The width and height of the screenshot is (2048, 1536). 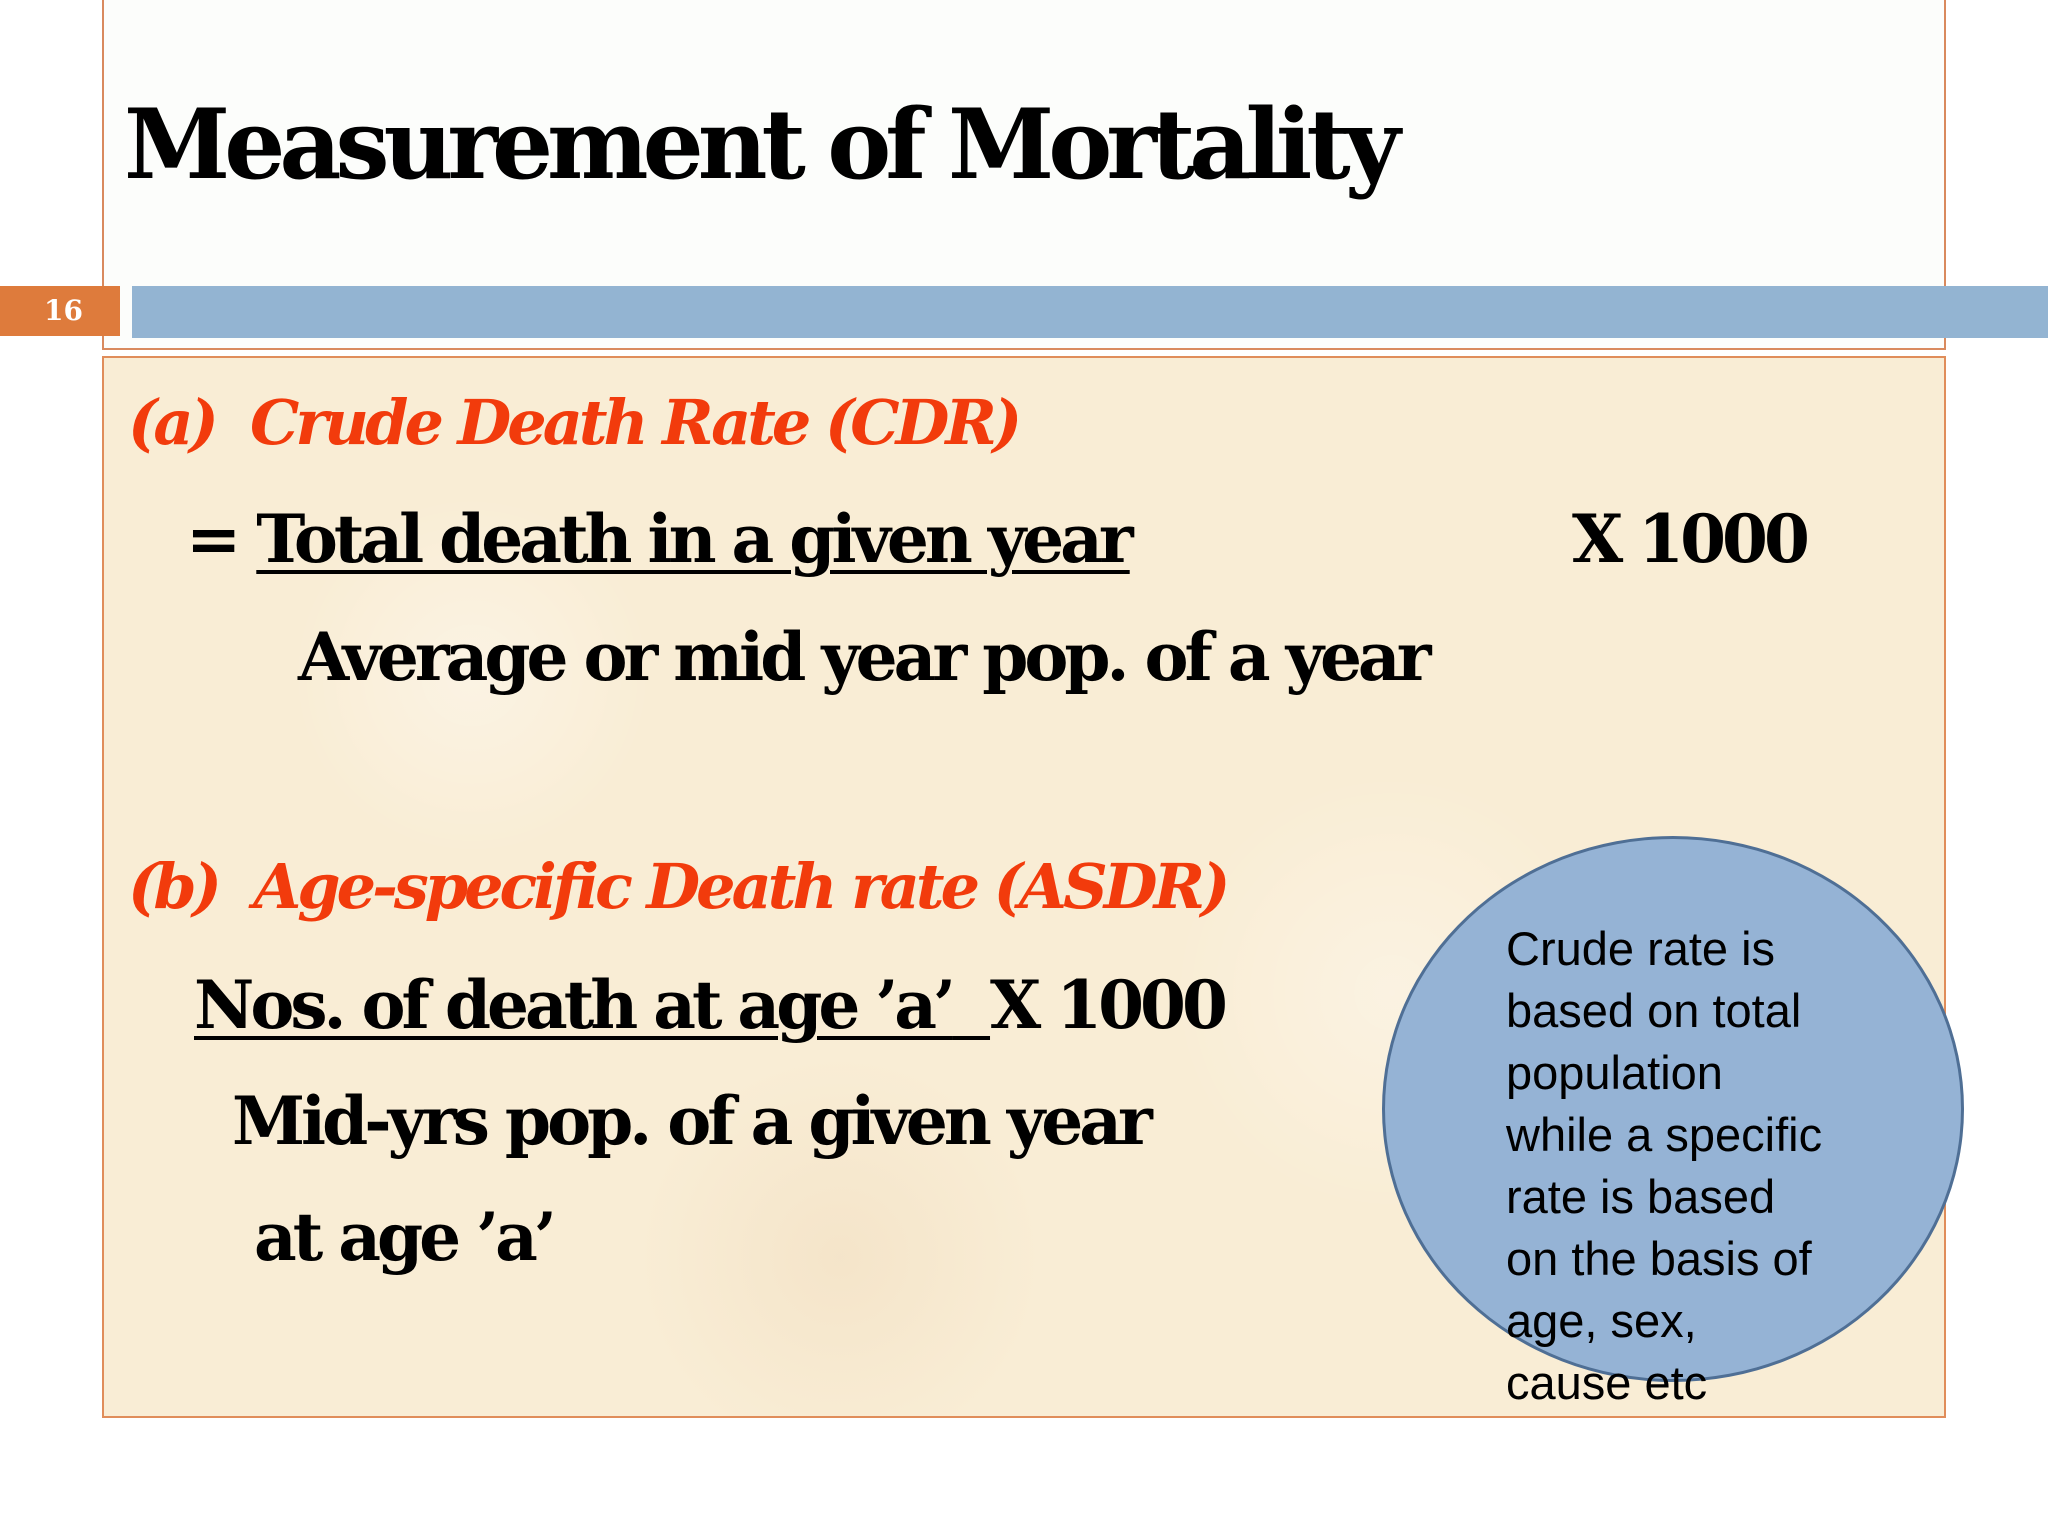 I want to click on section-a-title: Crude Death Rate (CDR), so click(x=636, y=422).